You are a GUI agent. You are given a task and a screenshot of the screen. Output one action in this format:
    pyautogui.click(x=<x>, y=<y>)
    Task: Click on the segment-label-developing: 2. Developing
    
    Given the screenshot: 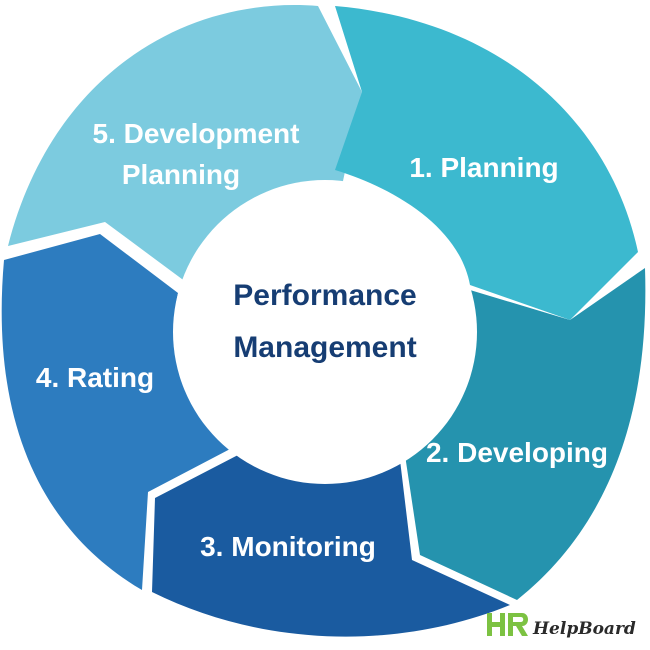 What is the action you would take?
    pyautogui.click(x=517, y=452)
    